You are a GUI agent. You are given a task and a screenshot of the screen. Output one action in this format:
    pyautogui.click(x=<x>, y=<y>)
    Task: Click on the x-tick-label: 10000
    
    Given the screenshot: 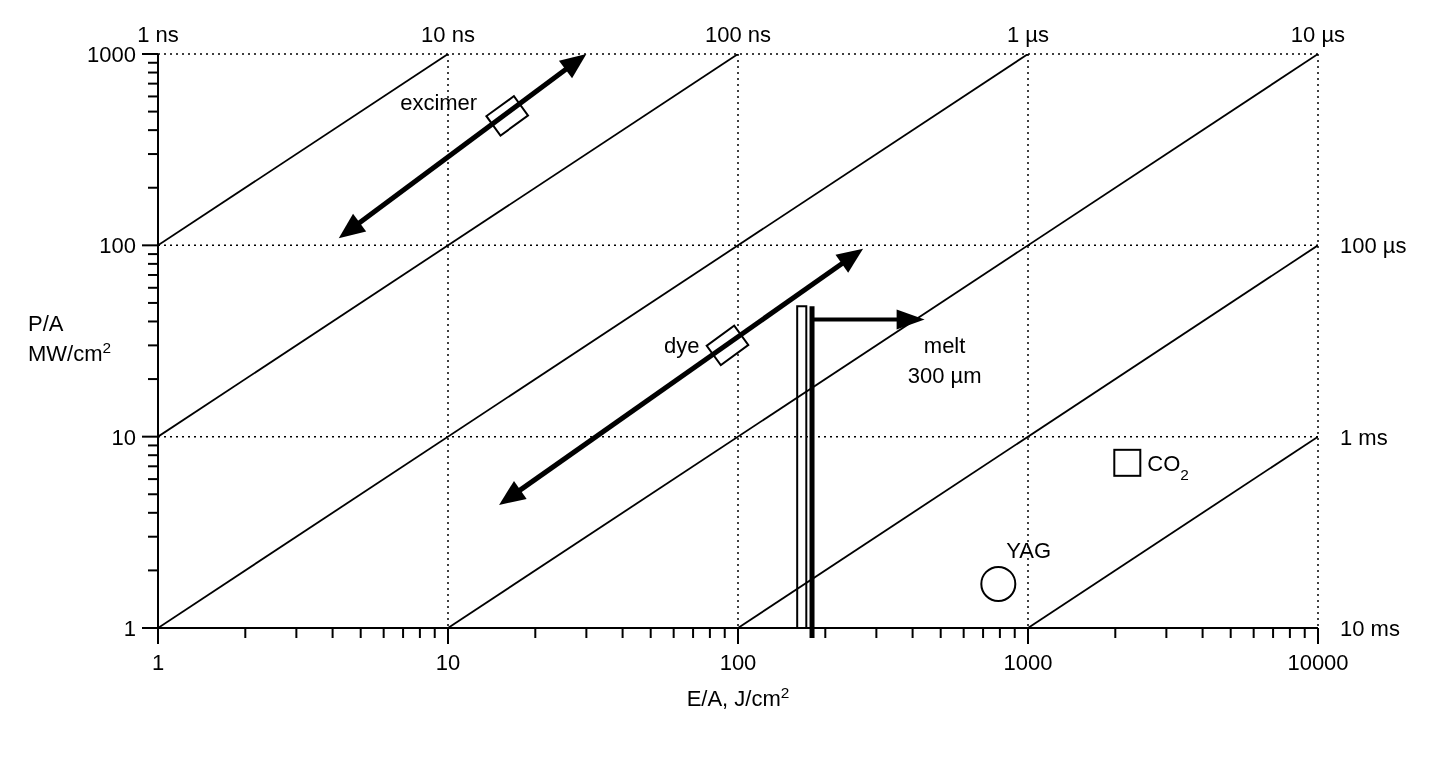 What is the action you would take?
    pyautogui.click(x=1318, y=662)
    